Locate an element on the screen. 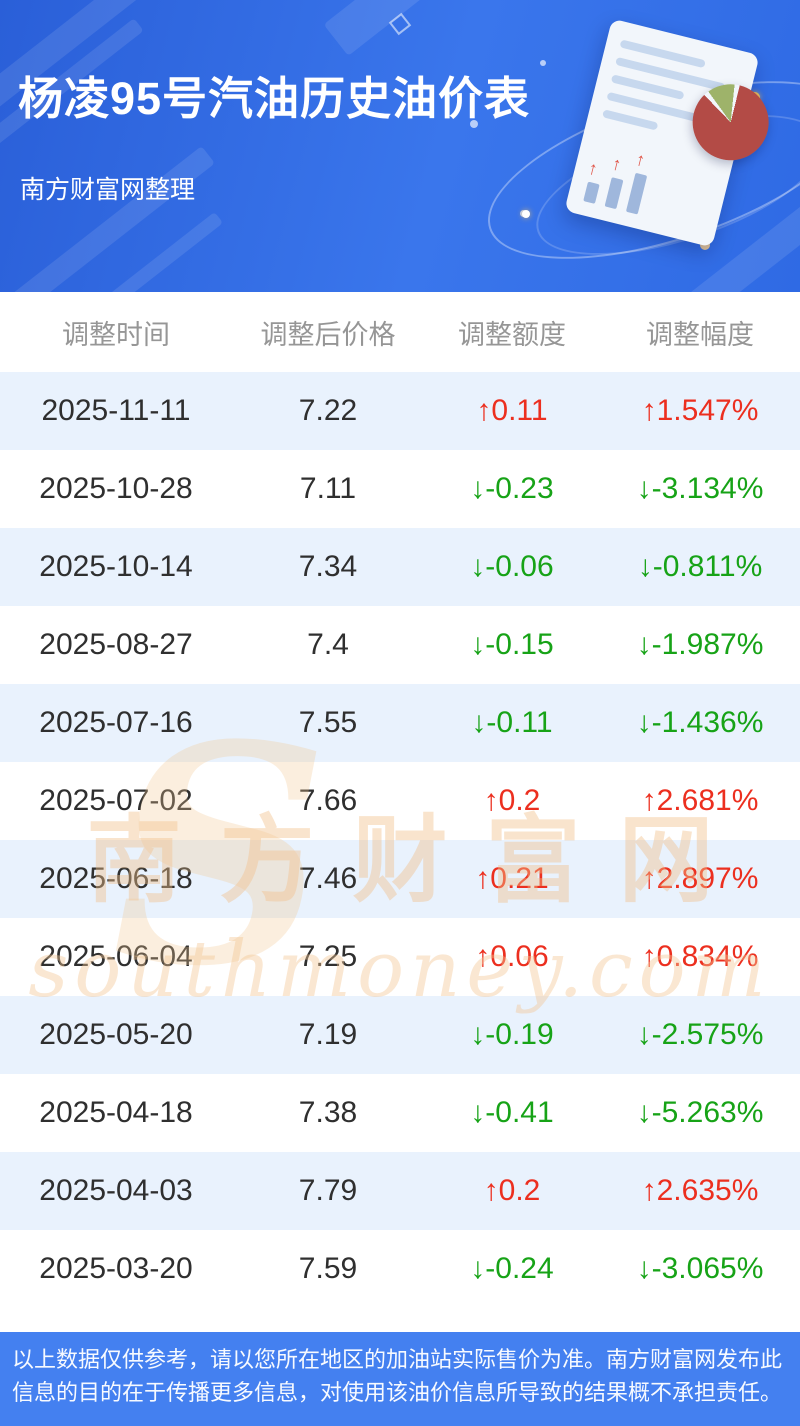 This screenshot has width=800, height=1426. page-title: 杨凌95号汽油历史油价表 is located at coordinates (274, 98).